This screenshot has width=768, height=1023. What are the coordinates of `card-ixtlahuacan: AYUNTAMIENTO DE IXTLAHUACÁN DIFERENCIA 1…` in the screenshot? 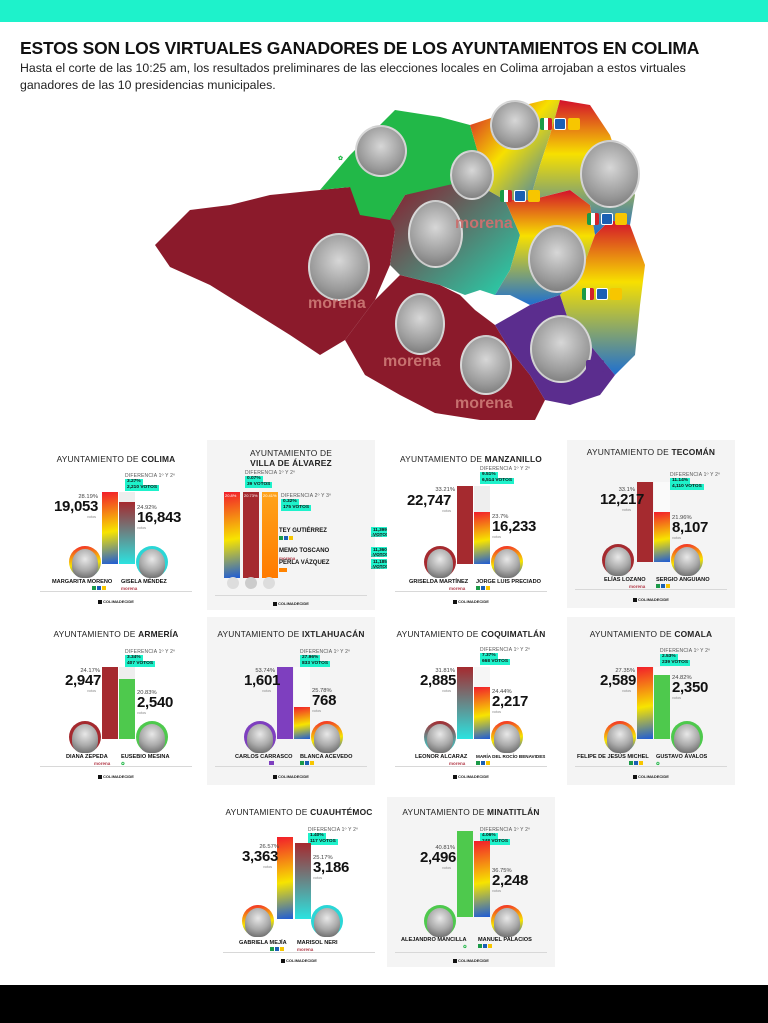 It's located at (291, 701).